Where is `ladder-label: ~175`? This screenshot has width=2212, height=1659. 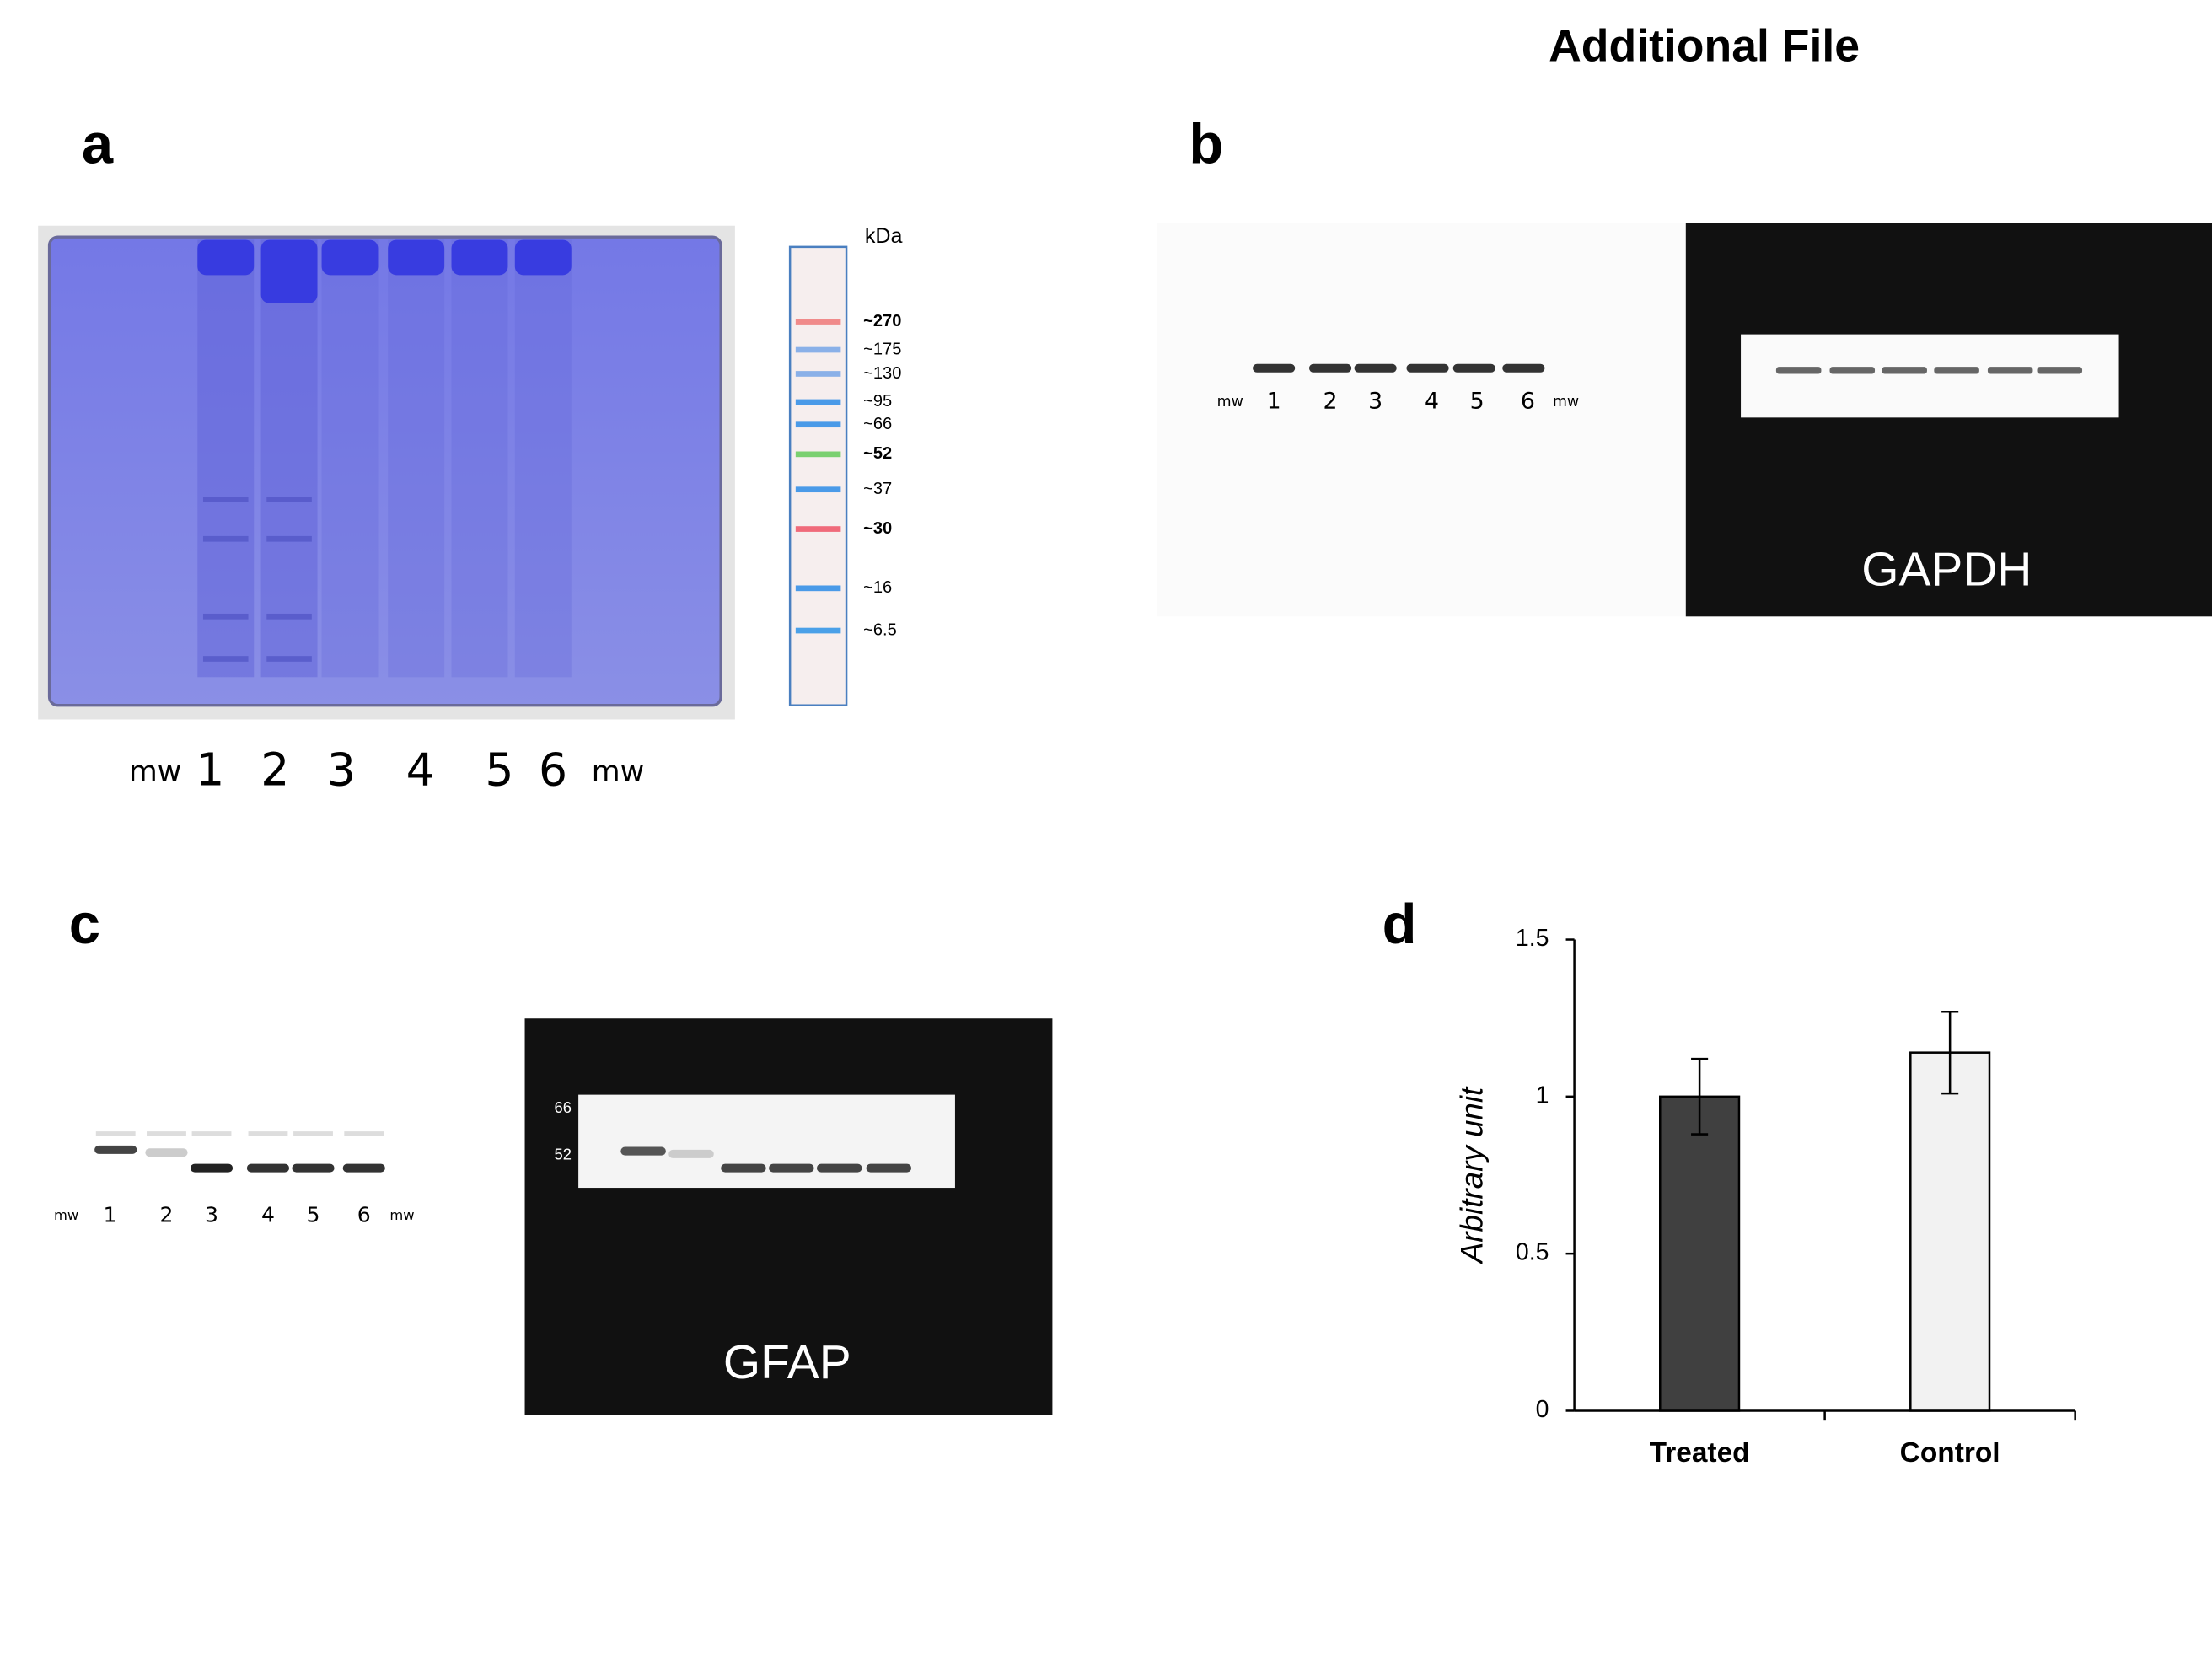
ladder-label: ~175 is located at coordinates (882, 349).